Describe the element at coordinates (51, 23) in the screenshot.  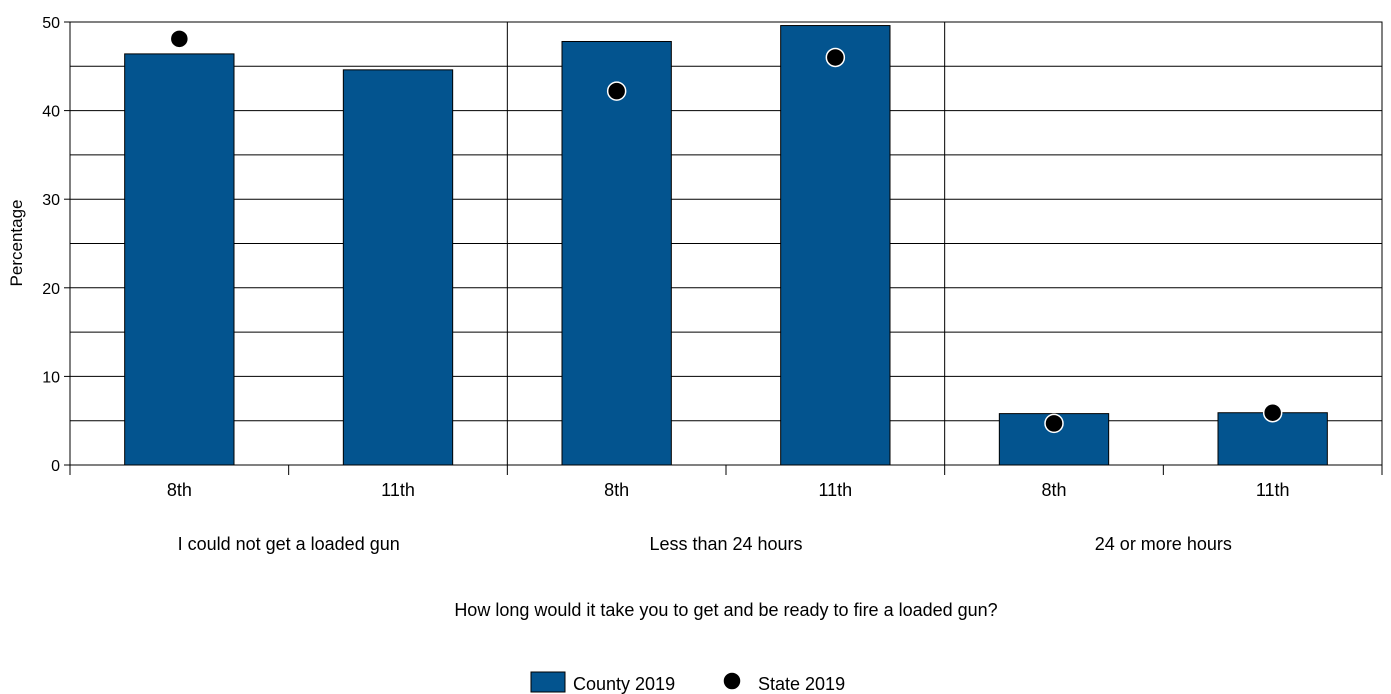
I see `y-tick-label: 50` at that location.